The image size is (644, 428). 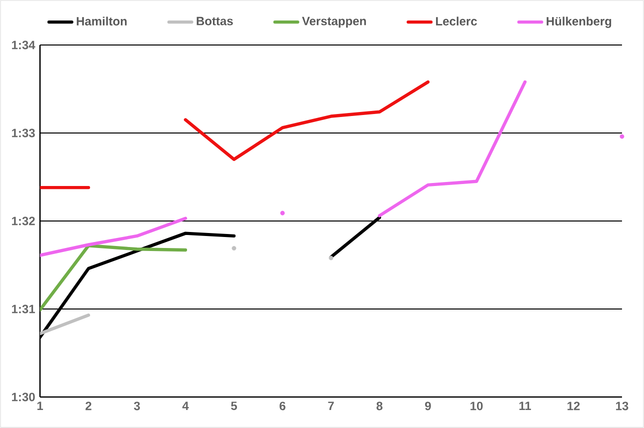 I want to click on x-tick-label: 11, so click(x=525, y=406).